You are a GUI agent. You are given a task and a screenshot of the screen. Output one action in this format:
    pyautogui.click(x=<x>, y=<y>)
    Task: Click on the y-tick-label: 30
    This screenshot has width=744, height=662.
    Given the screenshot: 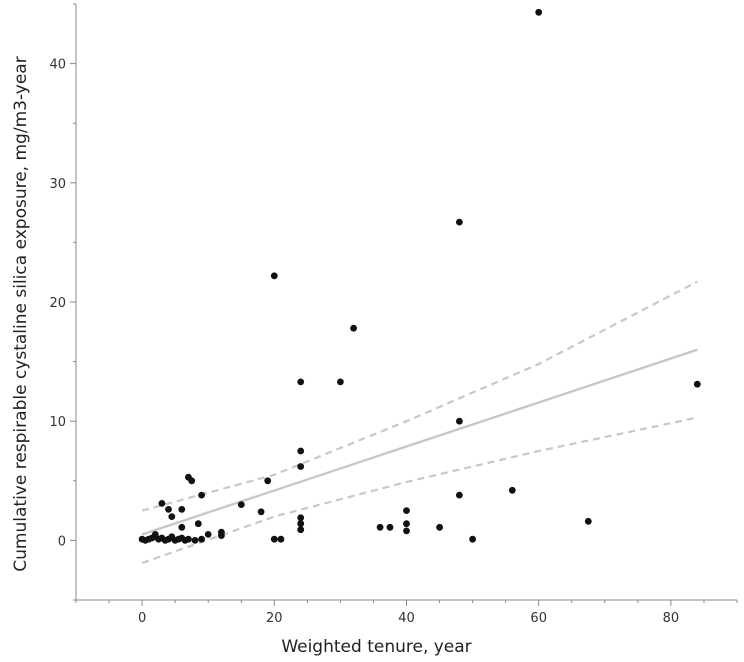 What is the action you would take?
    pyautogui.click(x=57, y=184)
    